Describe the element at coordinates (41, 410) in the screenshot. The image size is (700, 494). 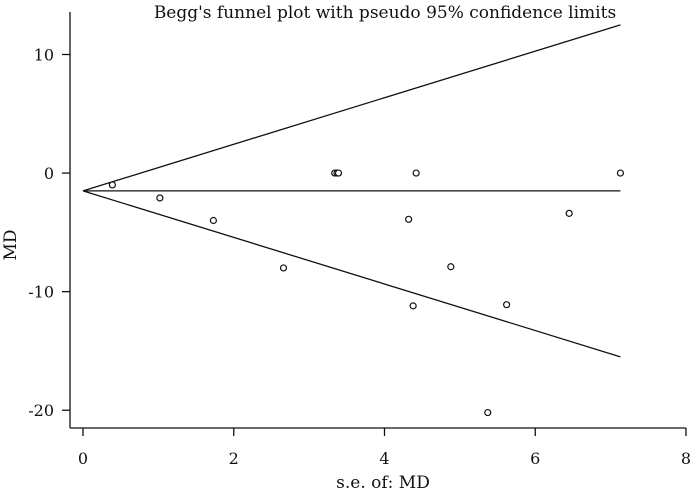
I see `y-tick-label: -20` at that location.